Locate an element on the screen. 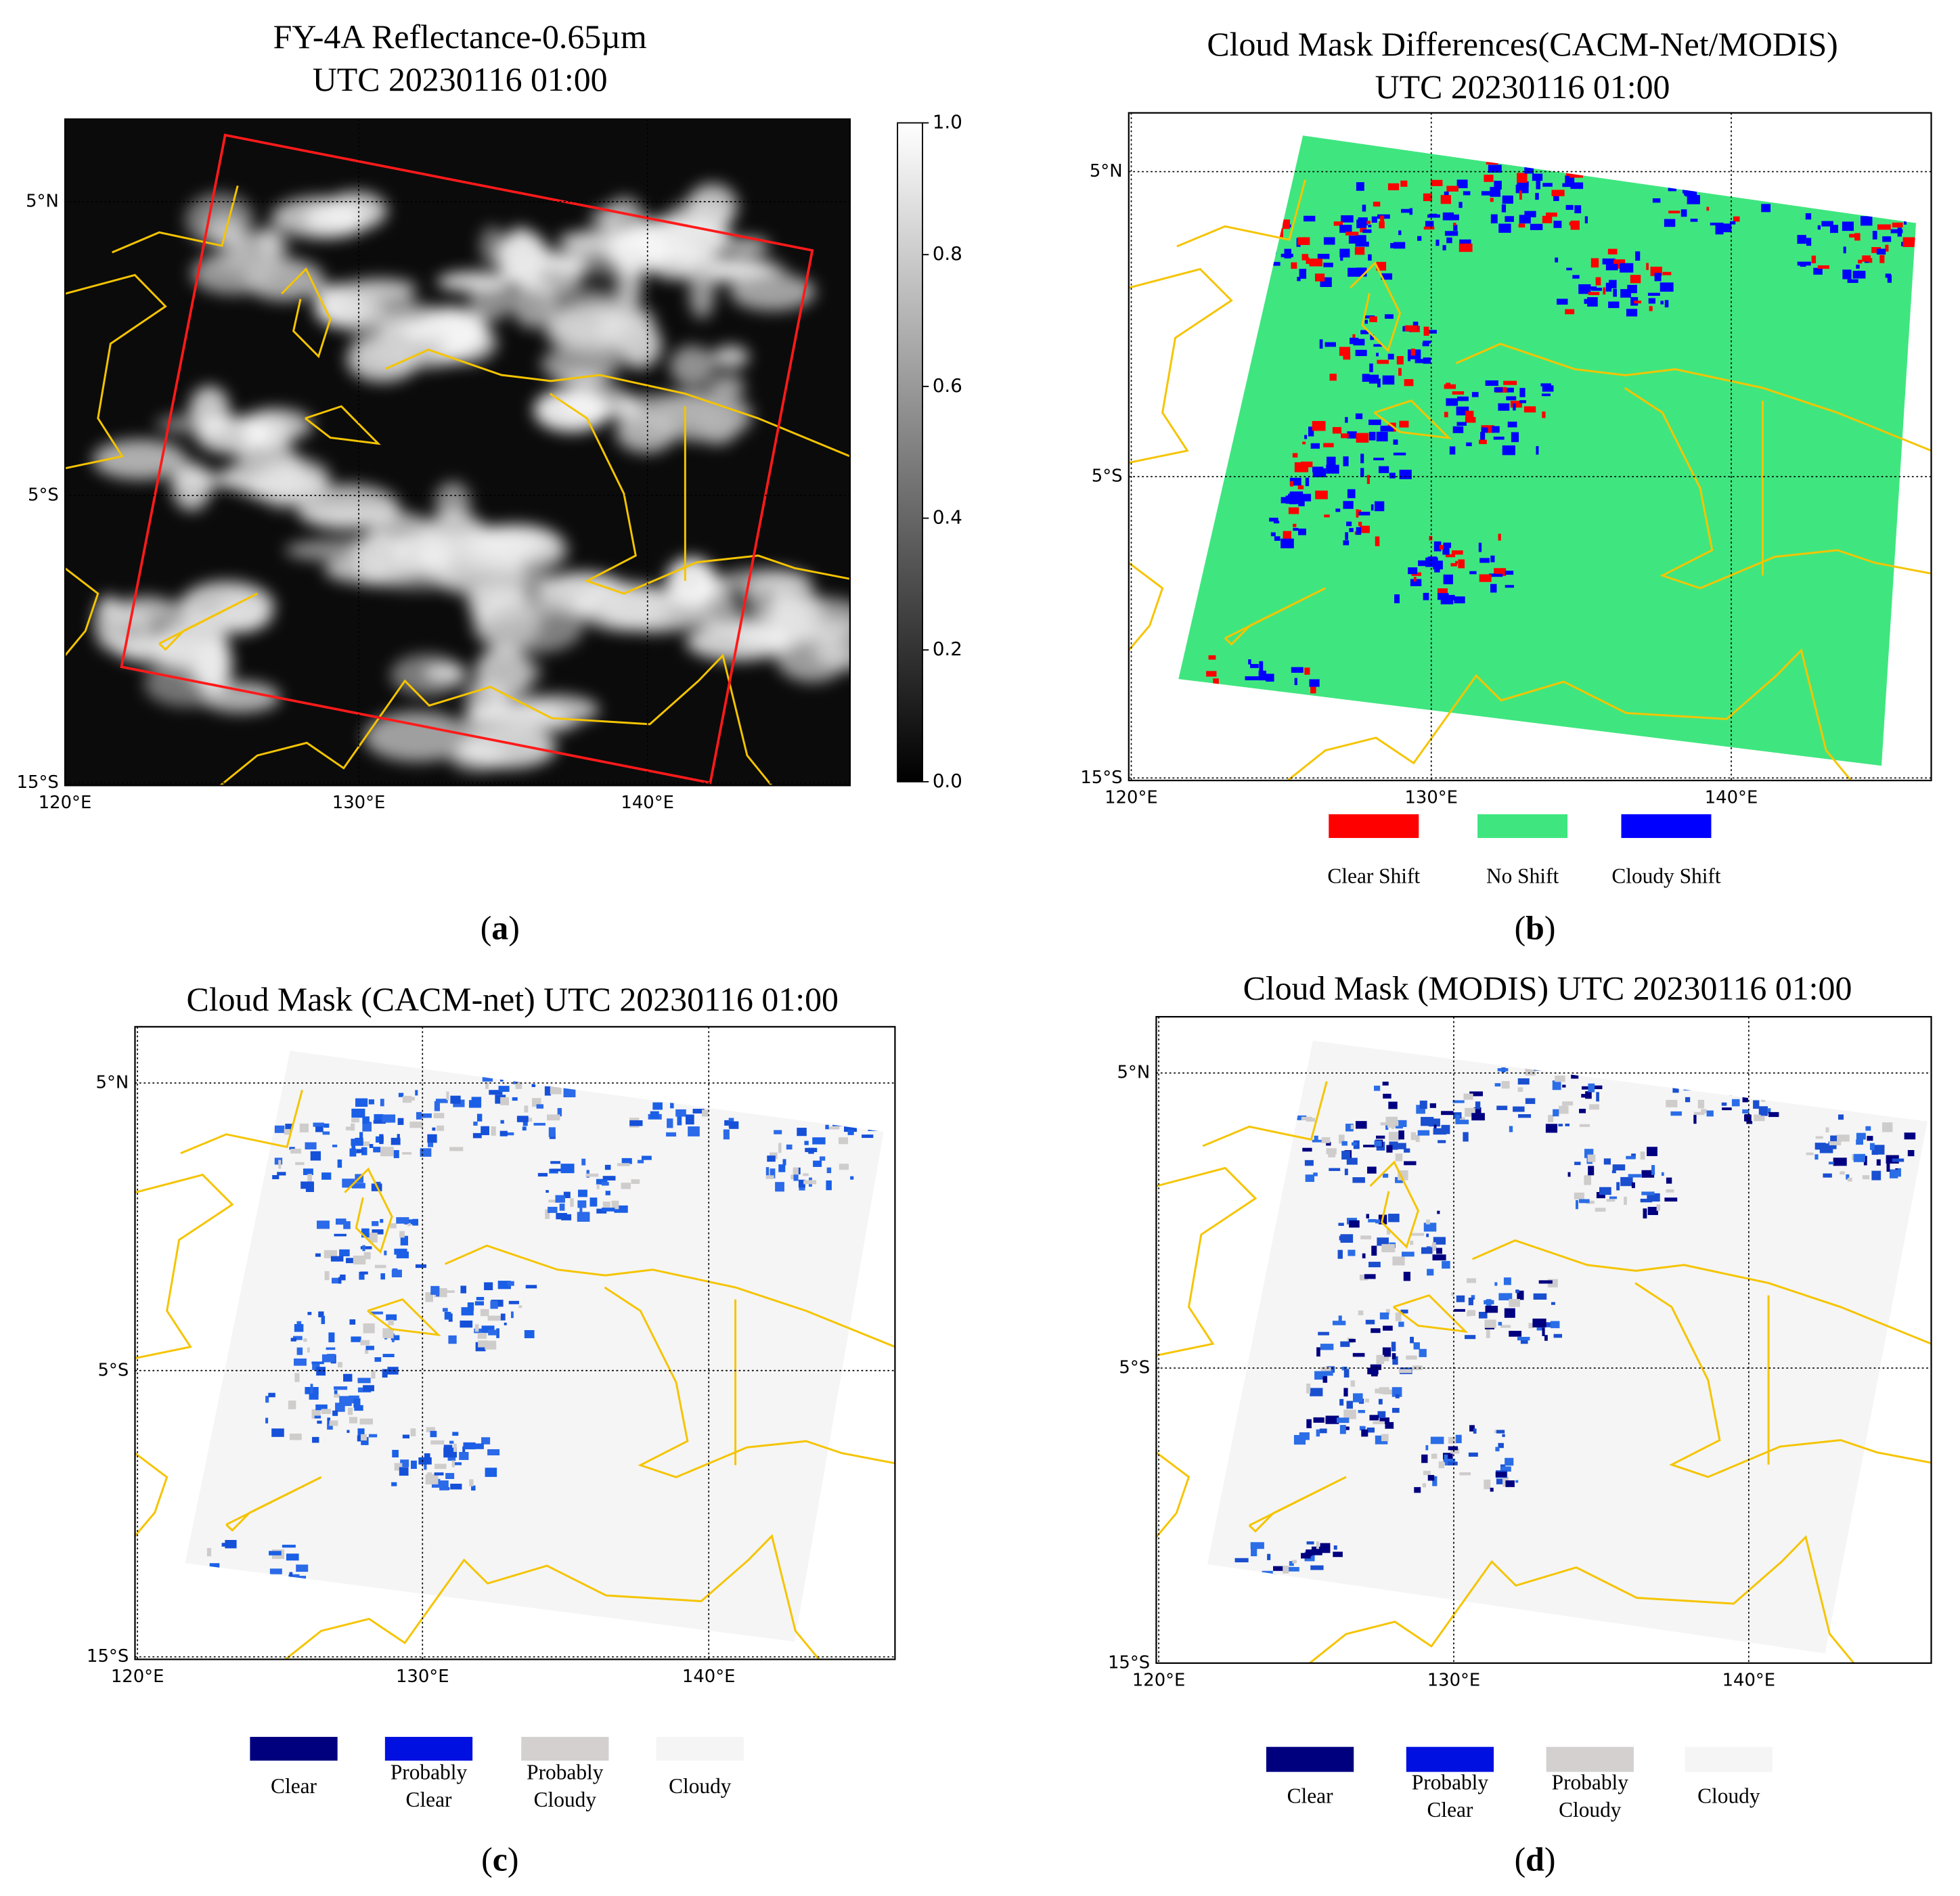 This screenshot has height=1896, width=1960. legend-swatch is located at coordinates (1666, 826).